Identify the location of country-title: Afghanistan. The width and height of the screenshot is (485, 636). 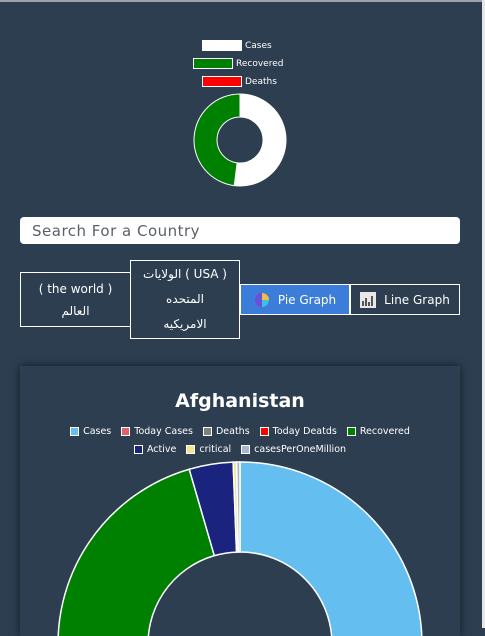
(240, 401).